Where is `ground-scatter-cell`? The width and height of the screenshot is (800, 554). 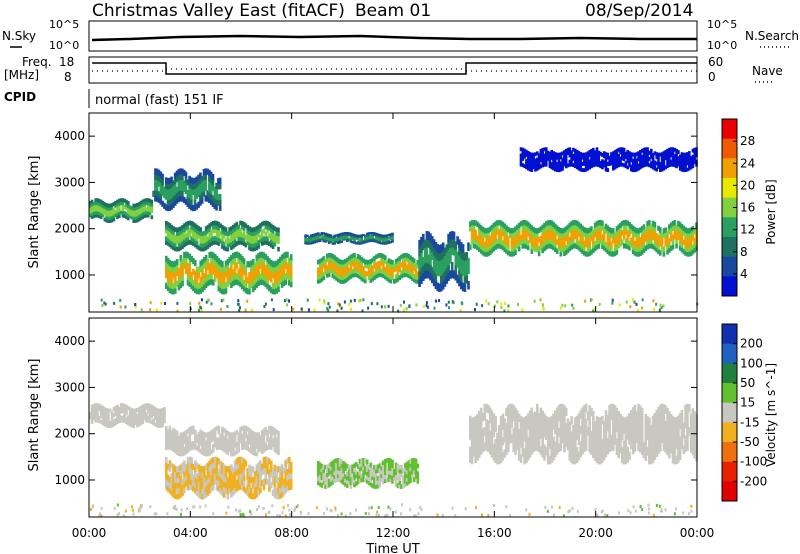
ground-scatter-cell is located at coordinates (150, 310).